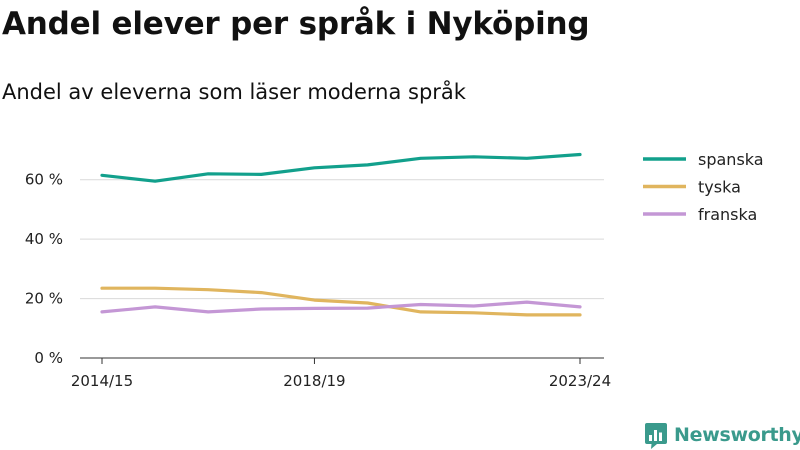 This screenshot has height=450, width=800. I want to click on series-line-spanska, so click(341, 167).